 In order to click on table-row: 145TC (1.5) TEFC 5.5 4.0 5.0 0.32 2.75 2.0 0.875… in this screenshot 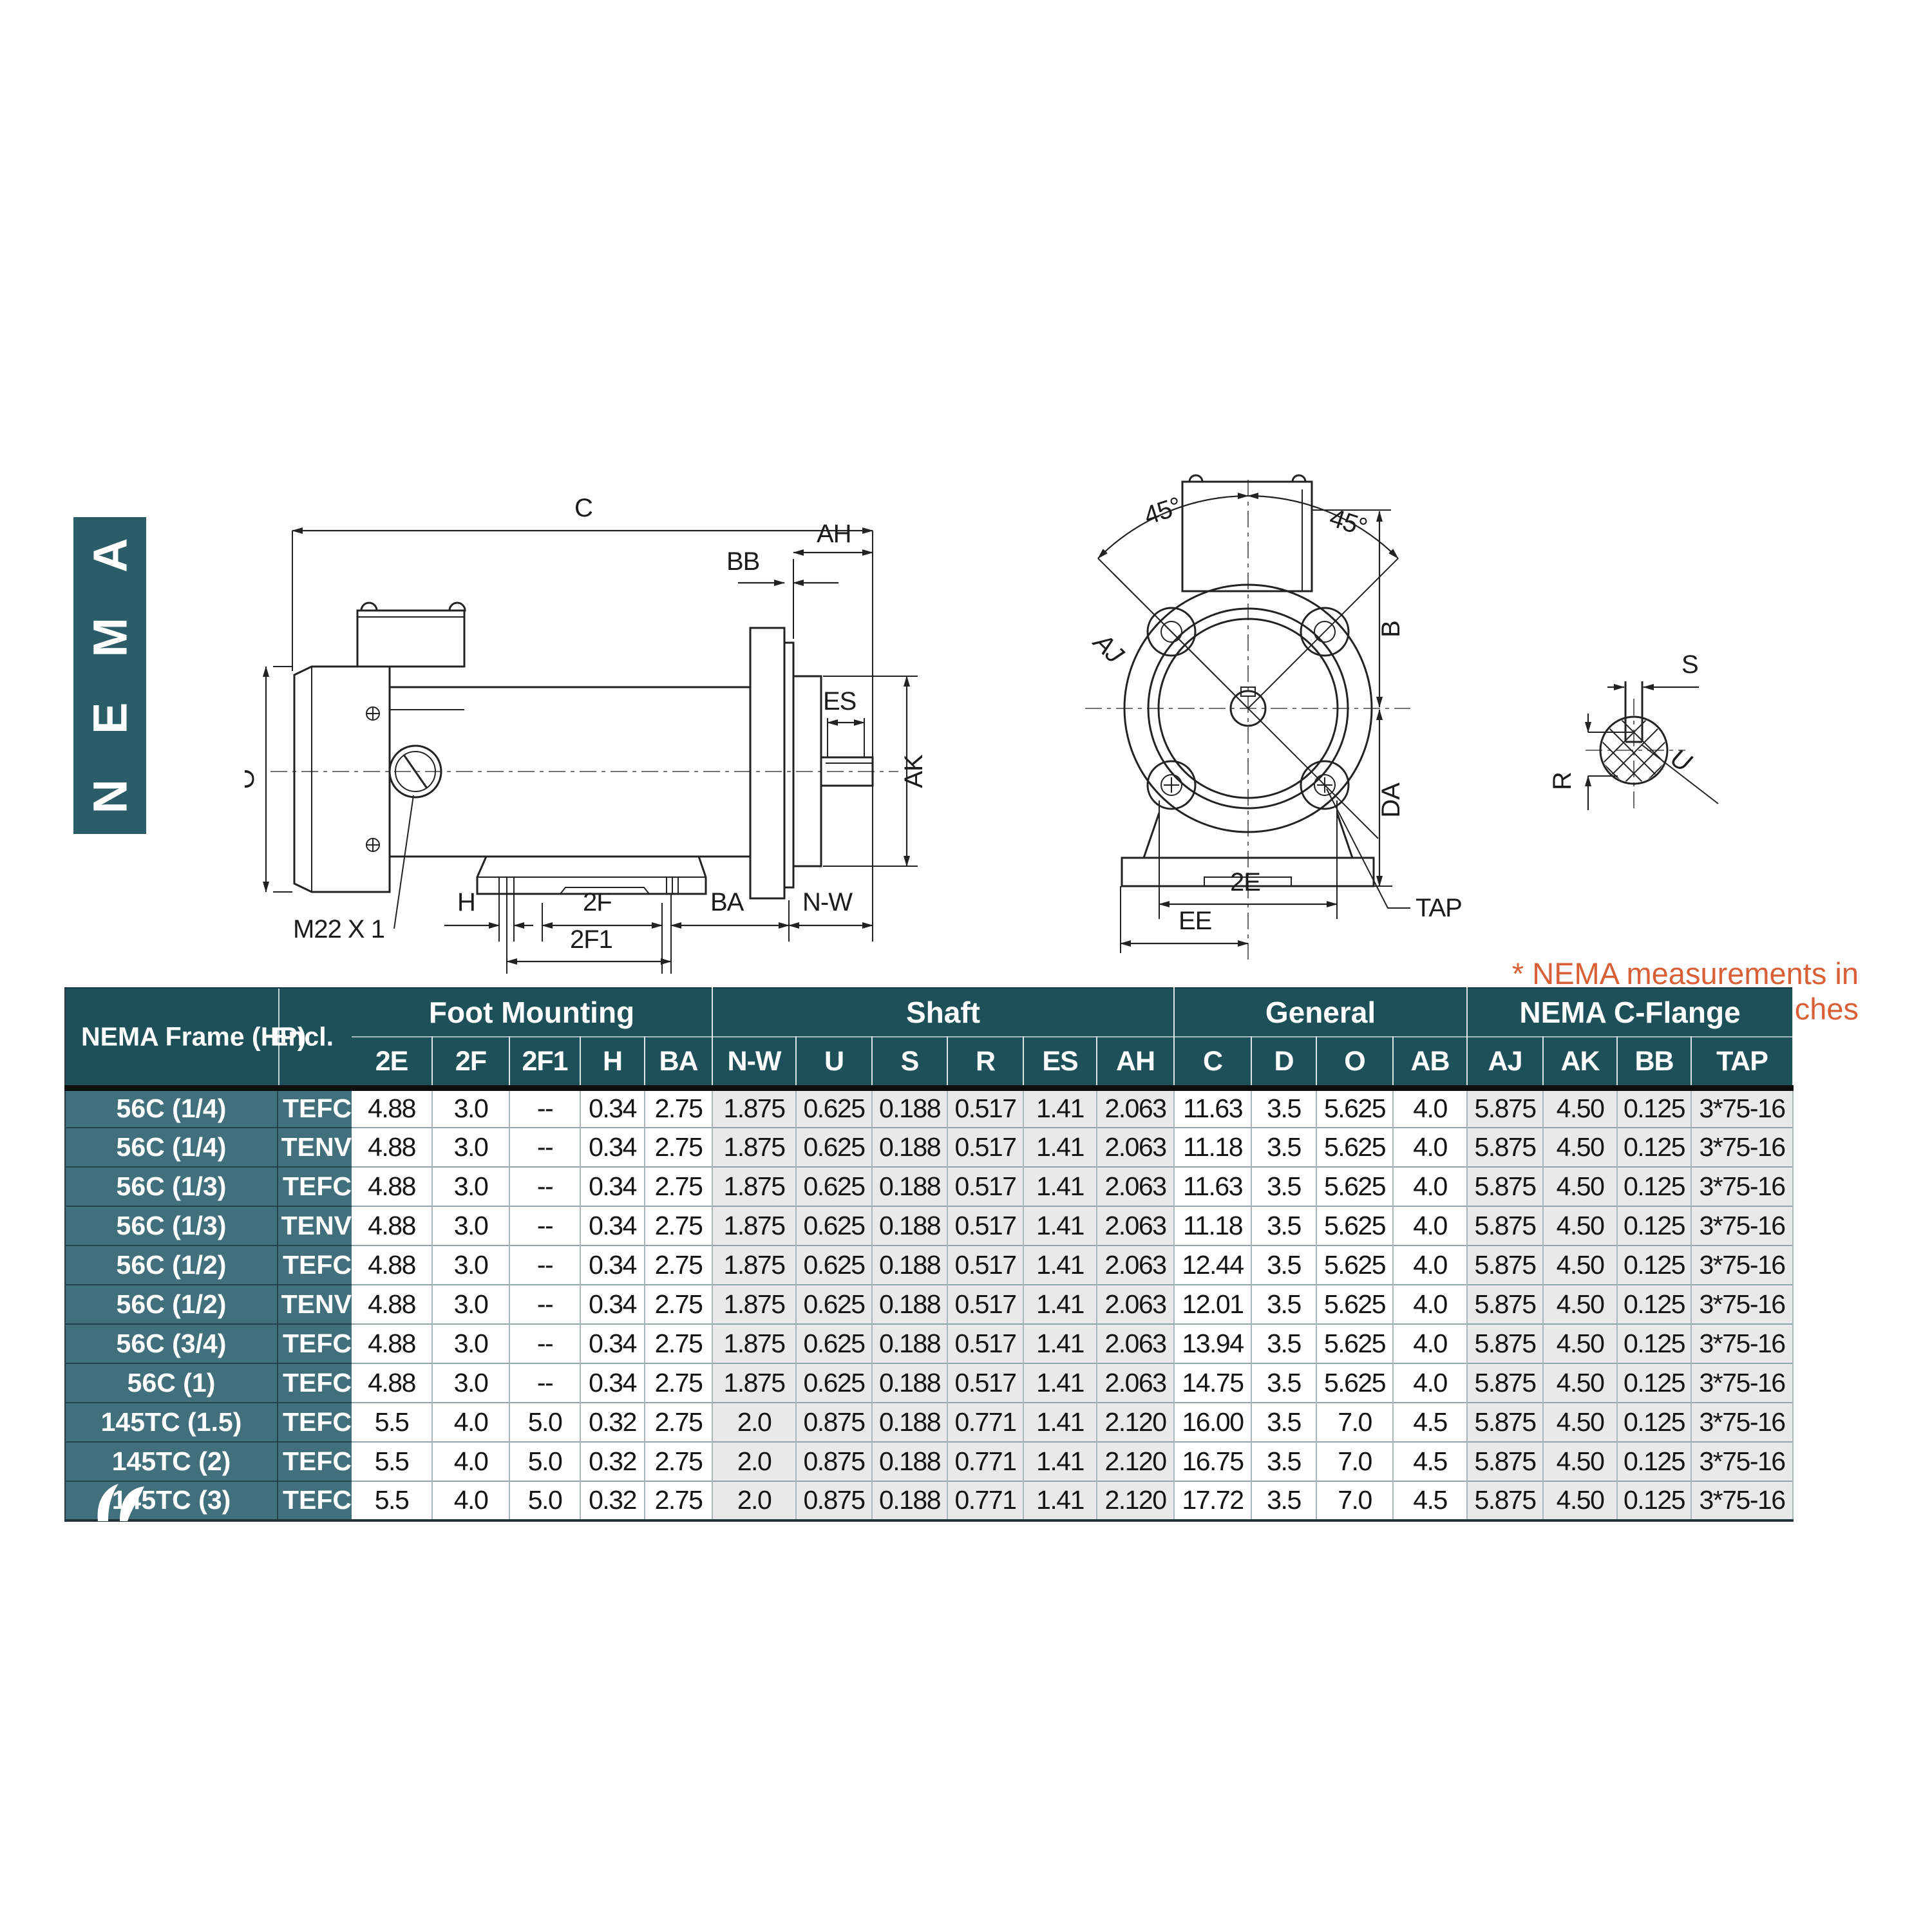, I will do `click(930, 1421)`.